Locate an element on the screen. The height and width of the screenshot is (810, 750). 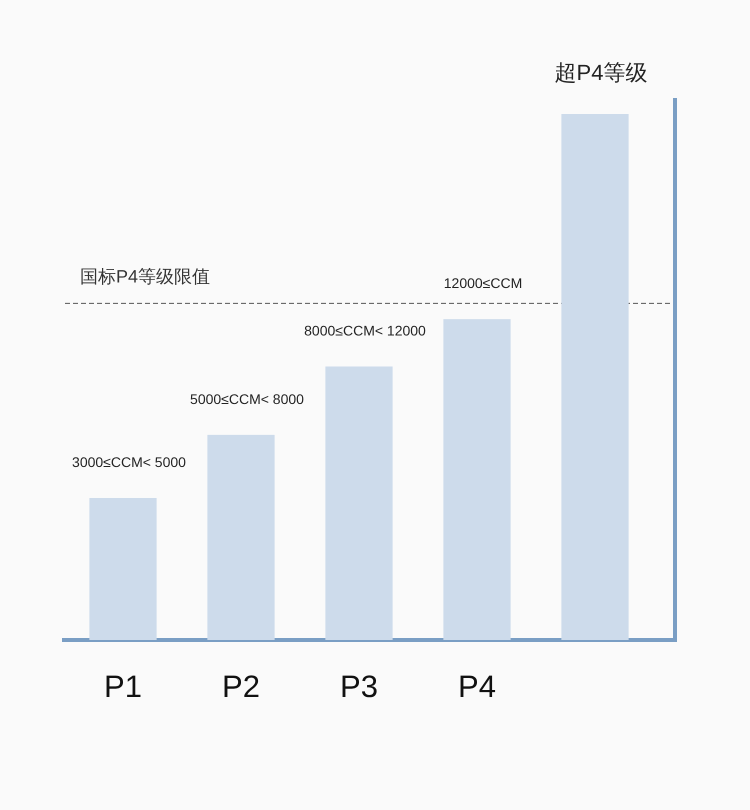
annotation: 3000≤CCM< 5000 is located at coordinates (129, 462).